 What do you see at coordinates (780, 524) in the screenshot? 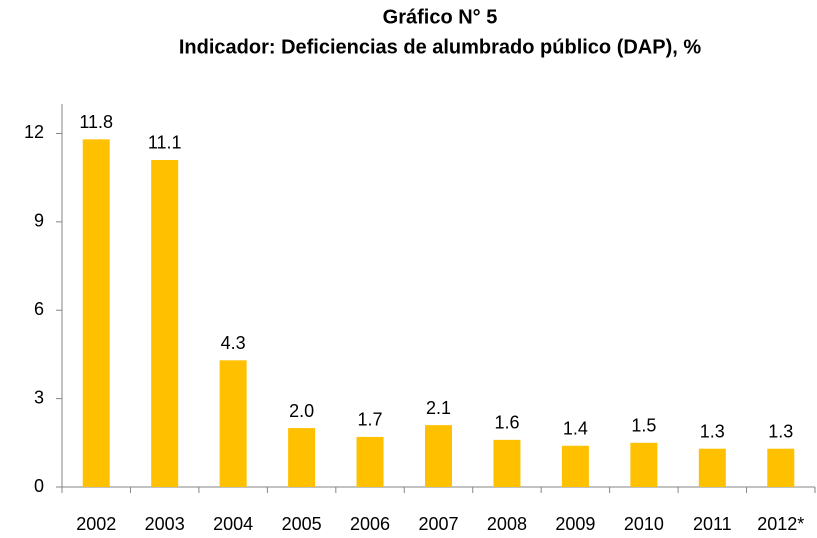
I see `x-tick-label: 2012*` at bounding box center [780, 524].